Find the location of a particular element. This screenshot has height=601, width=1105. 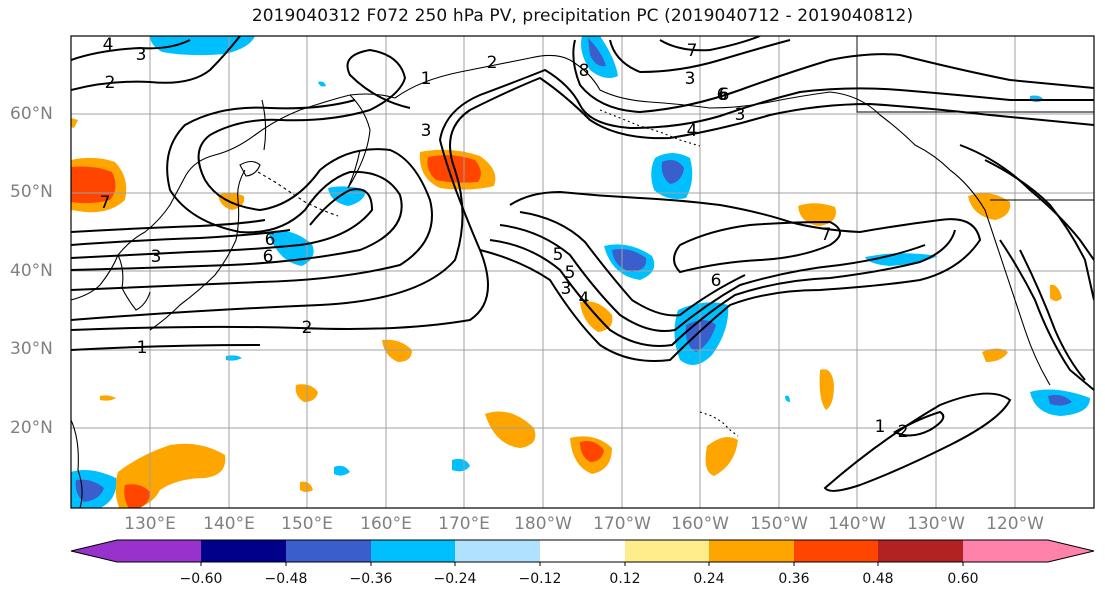

lon-label: 140°E is located at coordinates (229, 524).